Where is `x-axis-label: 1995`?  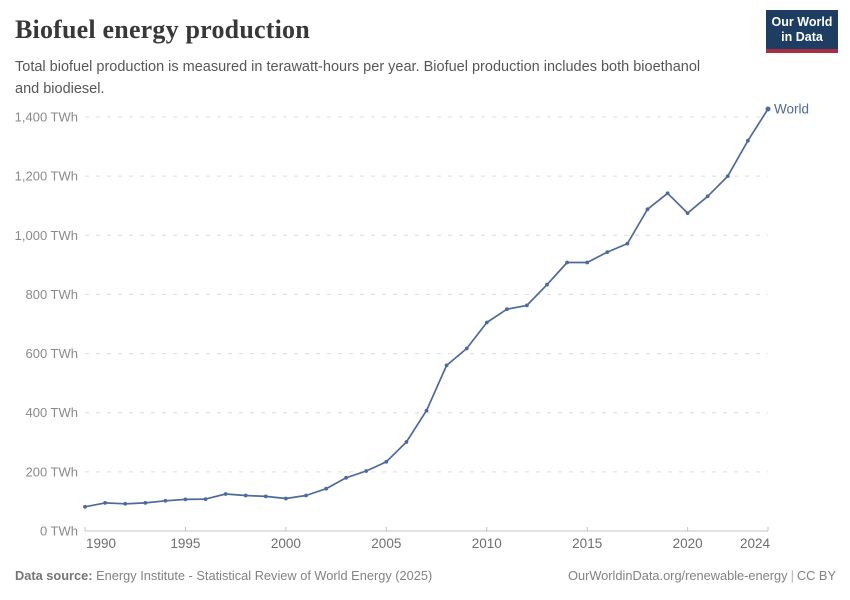
x-axis-label: 1995 is located at coordinates (185, 543).